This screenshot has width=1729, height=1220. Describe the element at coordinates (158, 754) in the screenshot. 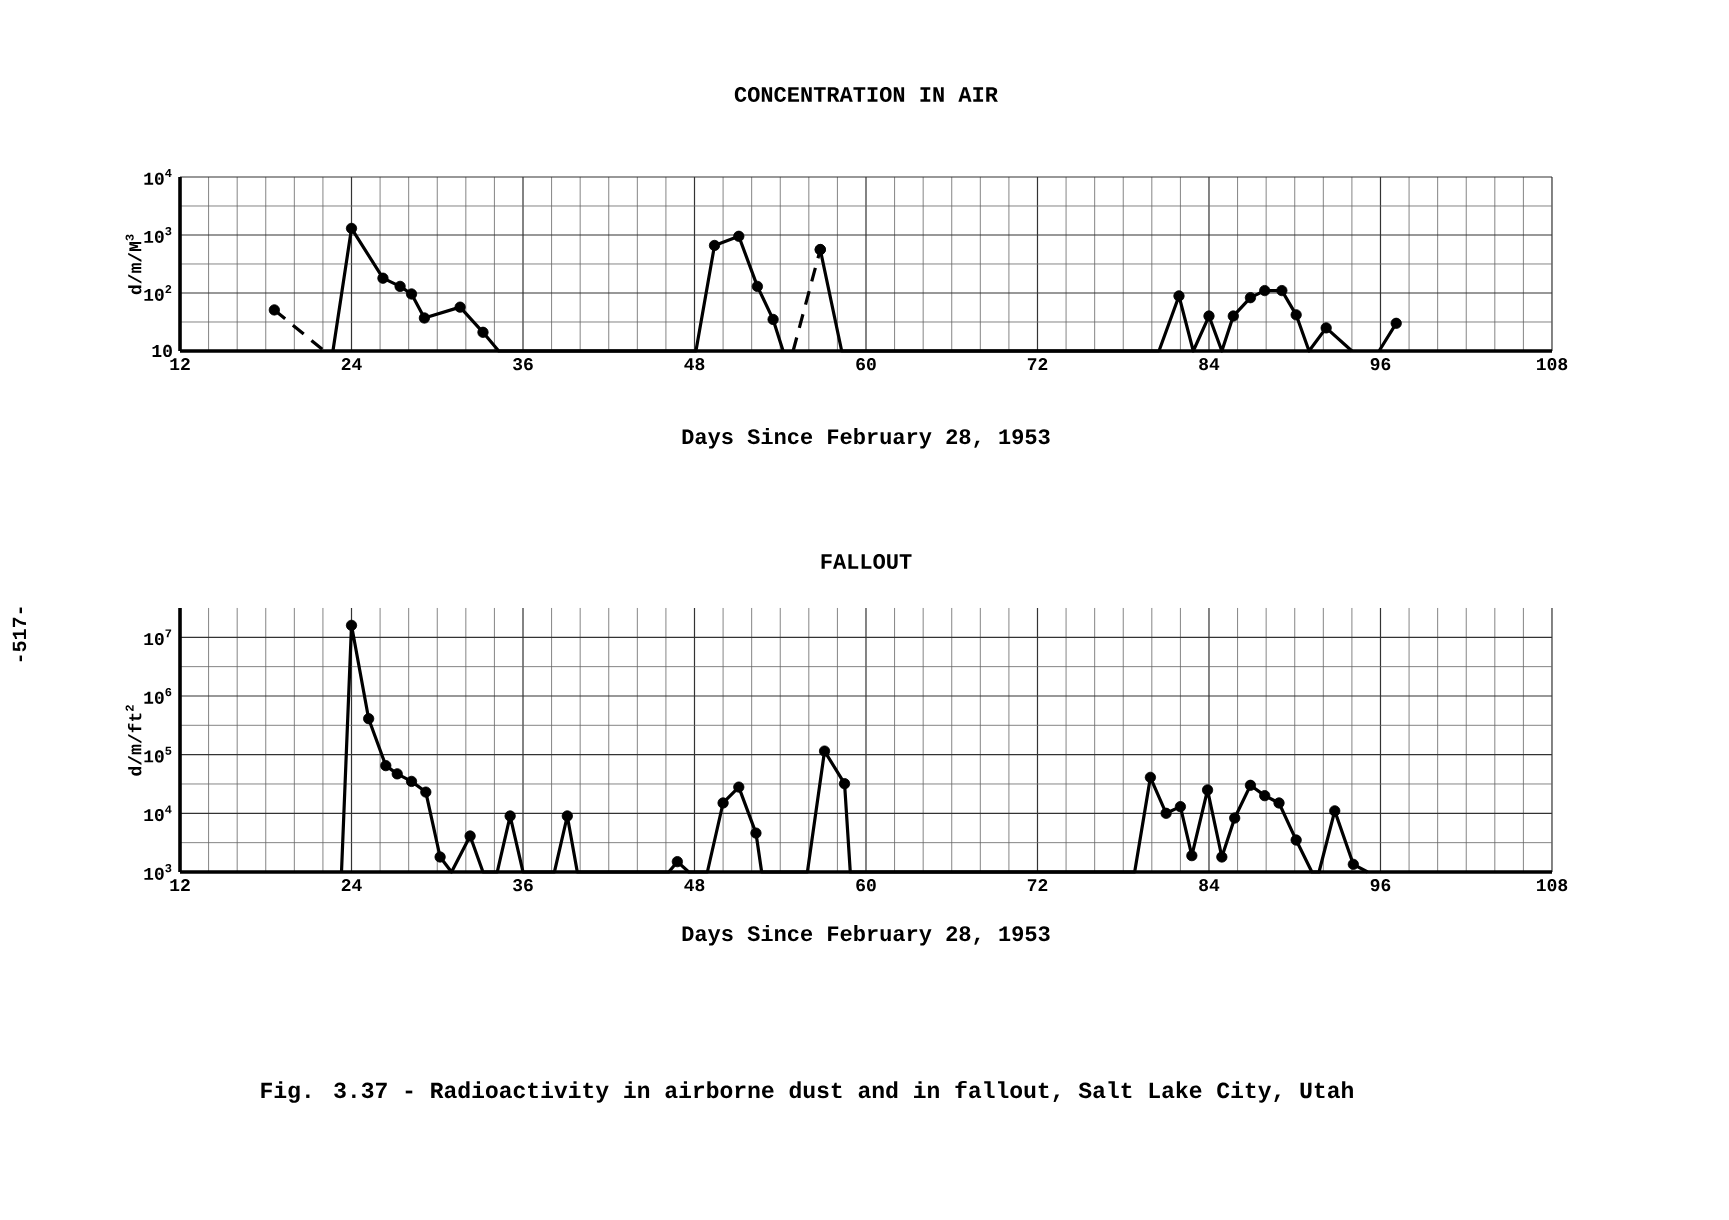

I see `y-tick-label: 10$^{5}$` at that location.